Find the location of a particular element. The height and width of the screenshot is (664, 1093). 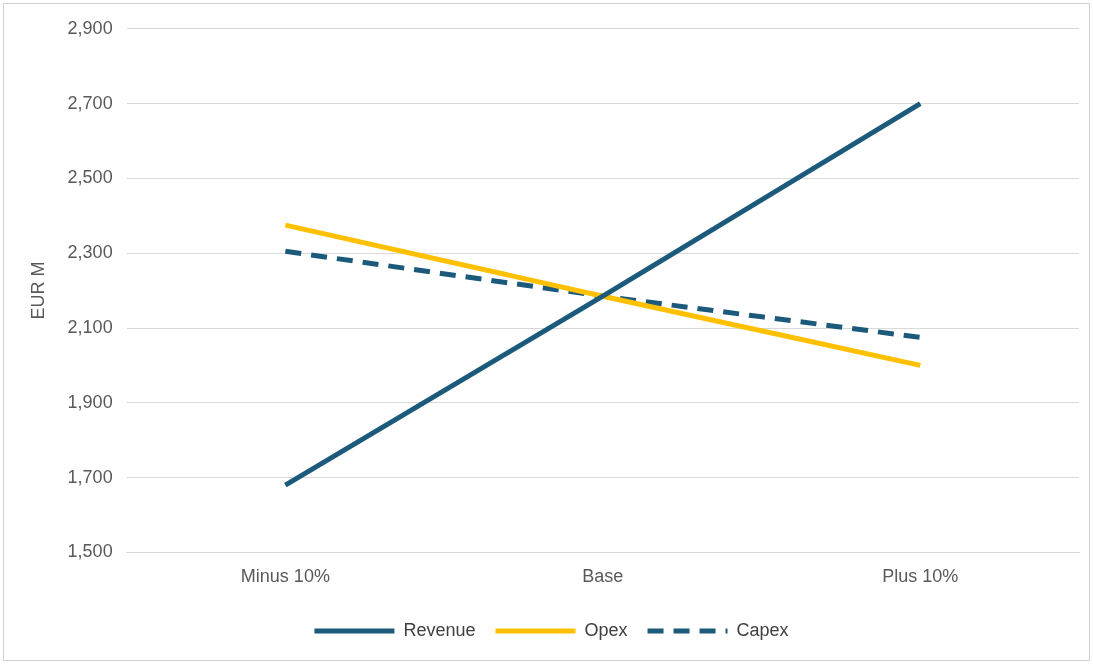

legend-label: Opex is located at coordinates (606, 629).